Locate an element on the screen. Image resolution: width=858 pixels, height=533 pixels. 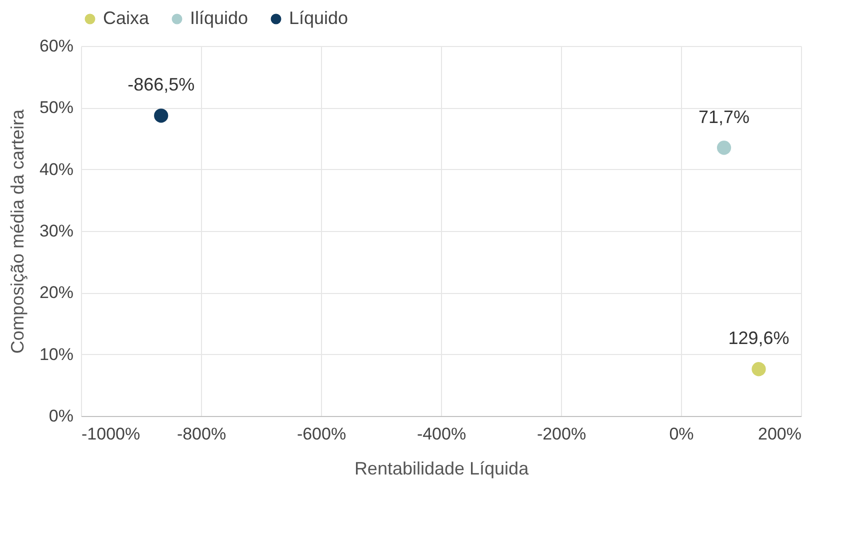
legend-label: Líquido is located at coordinates (318, 18).